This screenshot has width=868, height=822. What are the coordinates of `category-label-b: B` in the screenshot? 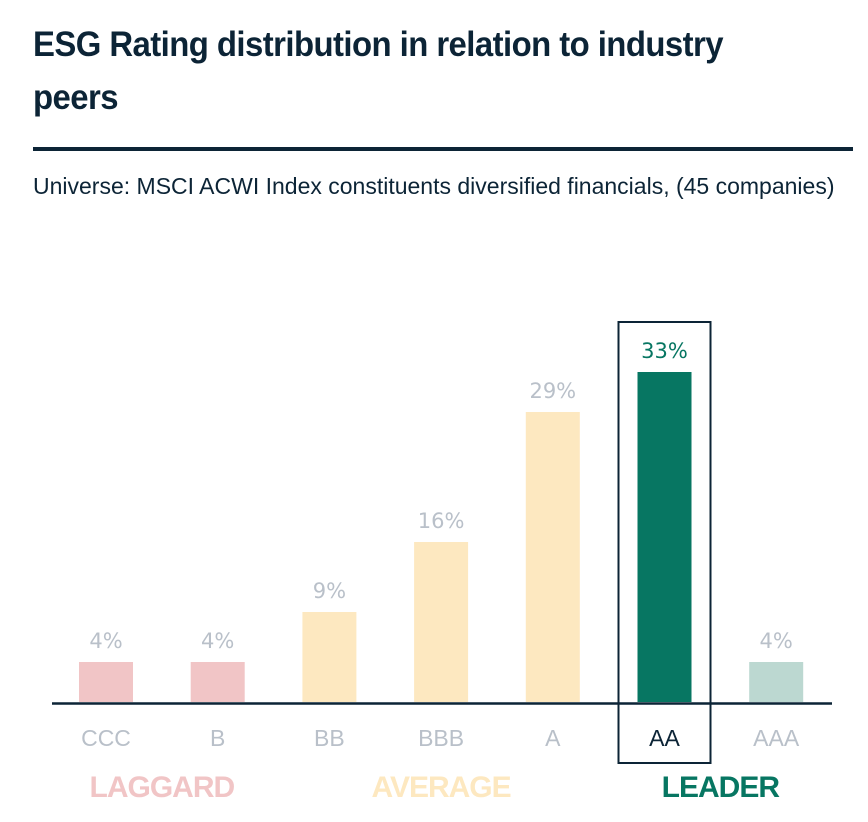 It's located at (217, 738).